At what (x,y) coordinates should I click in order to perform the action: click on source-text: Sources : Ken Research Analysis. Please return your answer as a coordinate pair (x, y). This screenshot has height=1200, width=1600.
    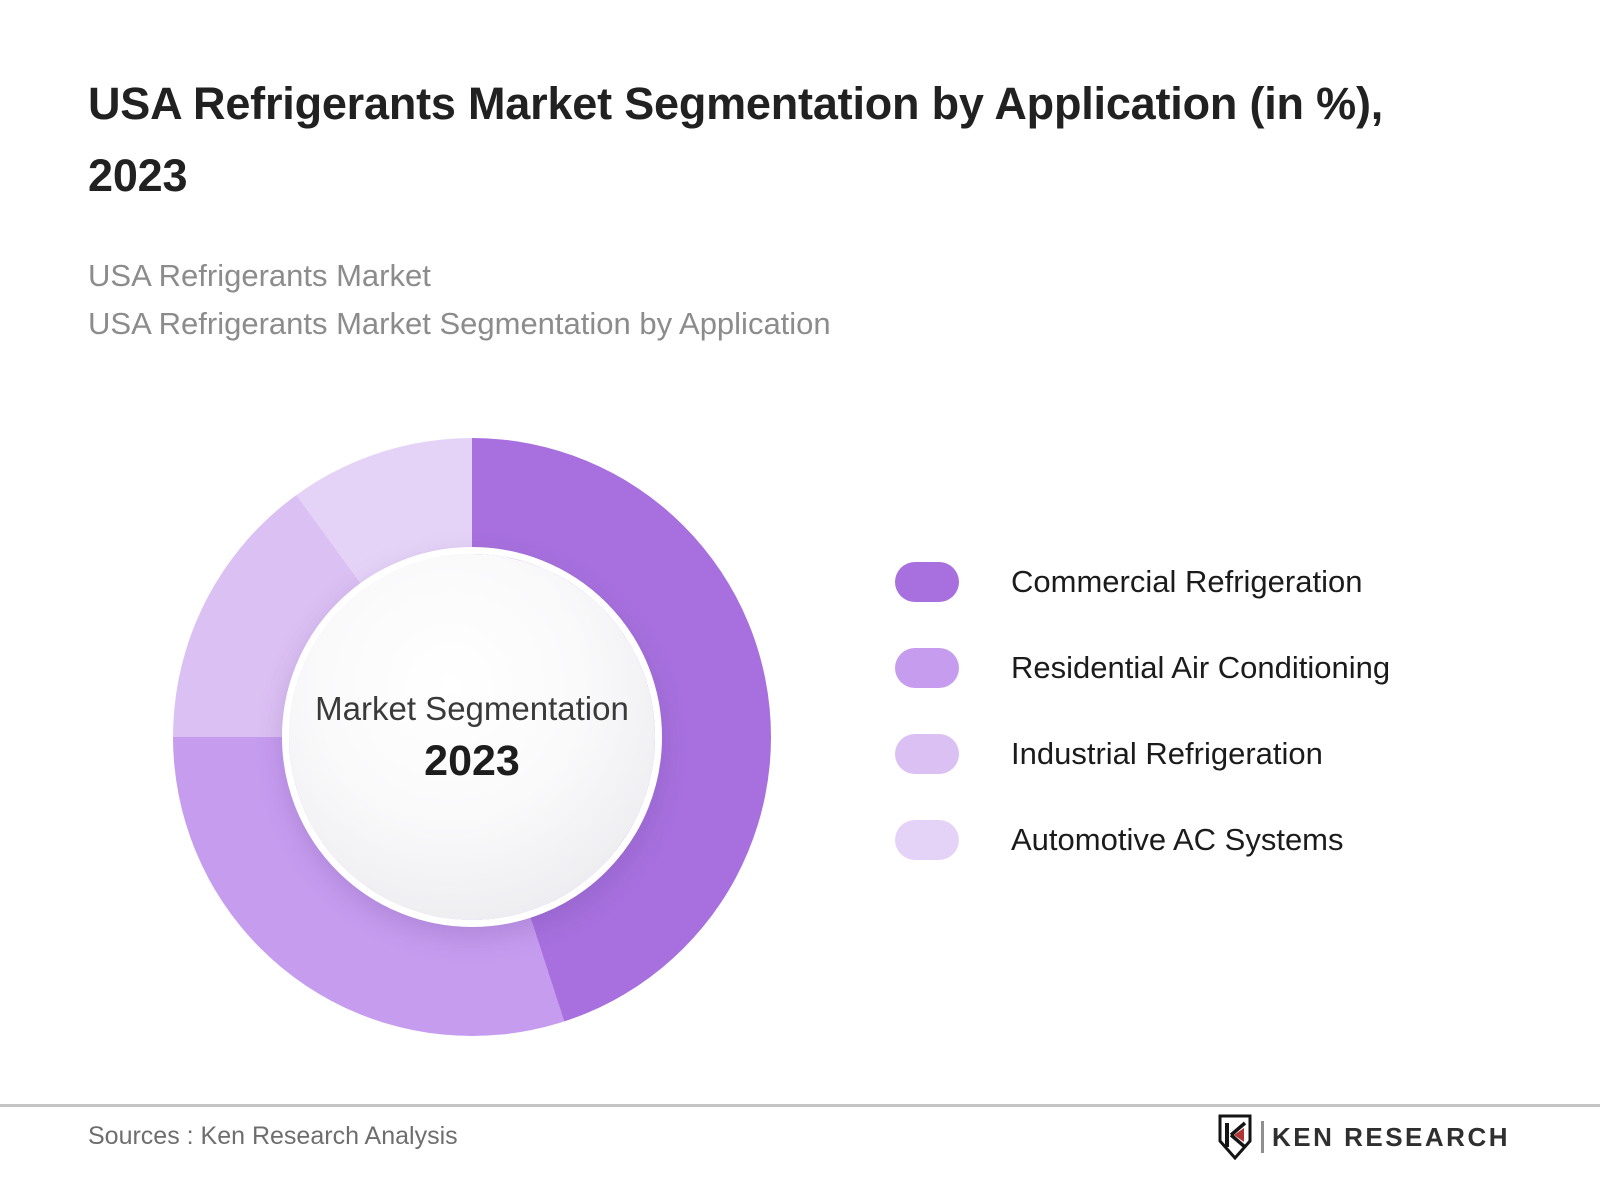
    Looking at the image, I should click on (273, 1136).